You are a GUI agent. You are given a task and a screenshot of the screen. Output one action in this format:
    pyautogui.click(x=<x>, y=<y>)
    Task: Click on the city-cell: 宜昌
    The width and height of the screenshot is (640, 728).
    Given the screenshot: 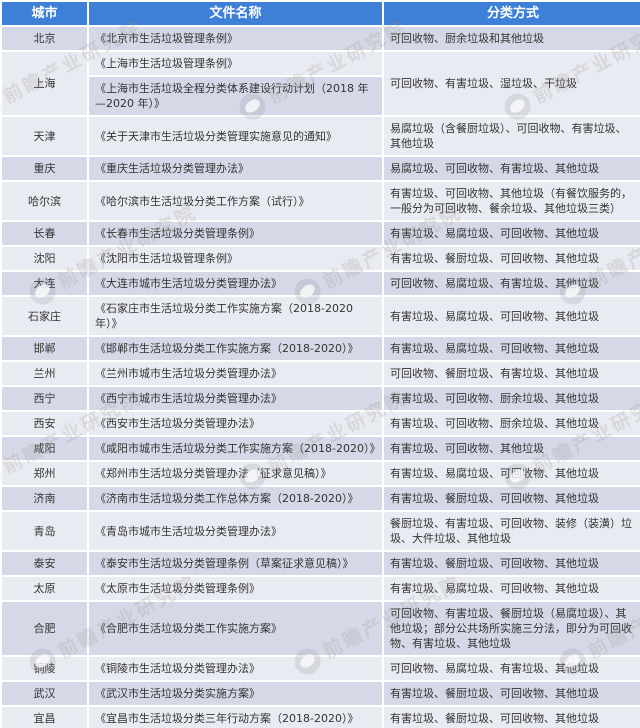 What is the action you would take?
    pyautogui.click(x=44, y=717)
    